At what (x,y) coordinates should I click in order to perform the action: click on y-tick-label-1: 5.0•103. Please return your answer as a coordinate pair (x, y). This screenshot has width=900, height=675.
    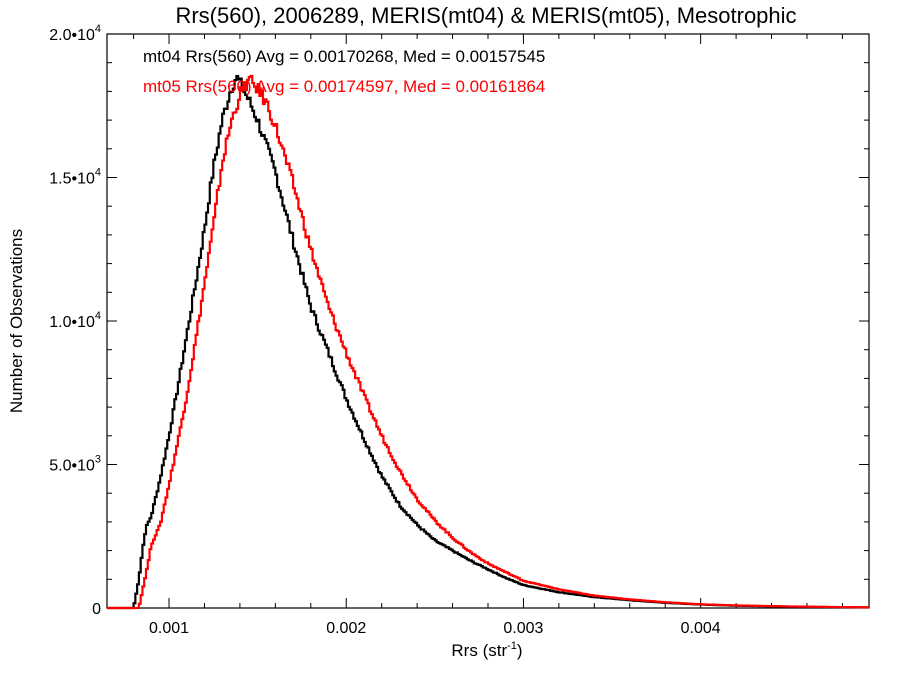
    Looking at the image, I should click on (75, 464).